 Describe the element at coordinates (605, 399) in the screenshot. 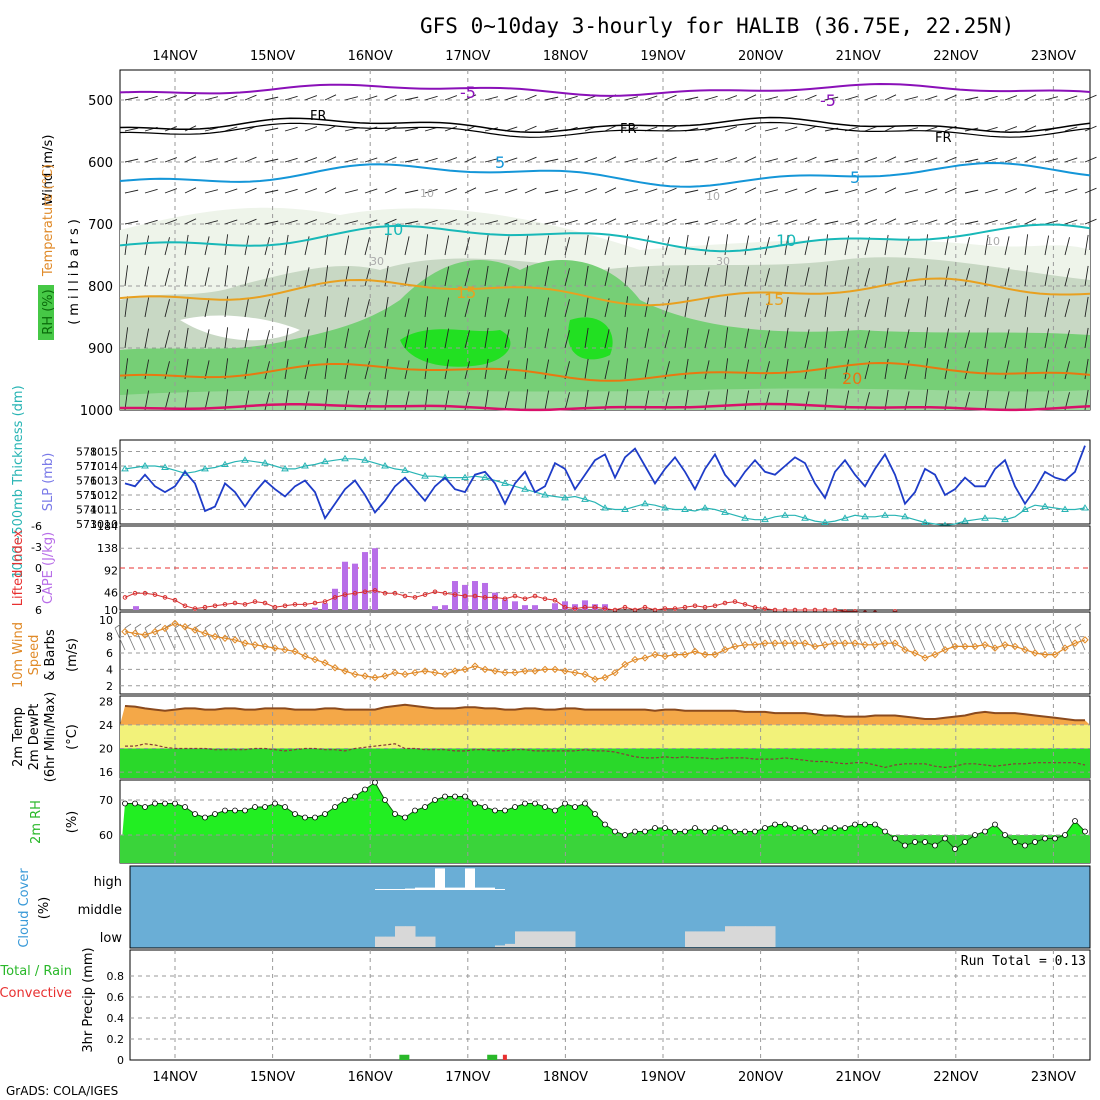

I see `rh-shade-base` at that location.